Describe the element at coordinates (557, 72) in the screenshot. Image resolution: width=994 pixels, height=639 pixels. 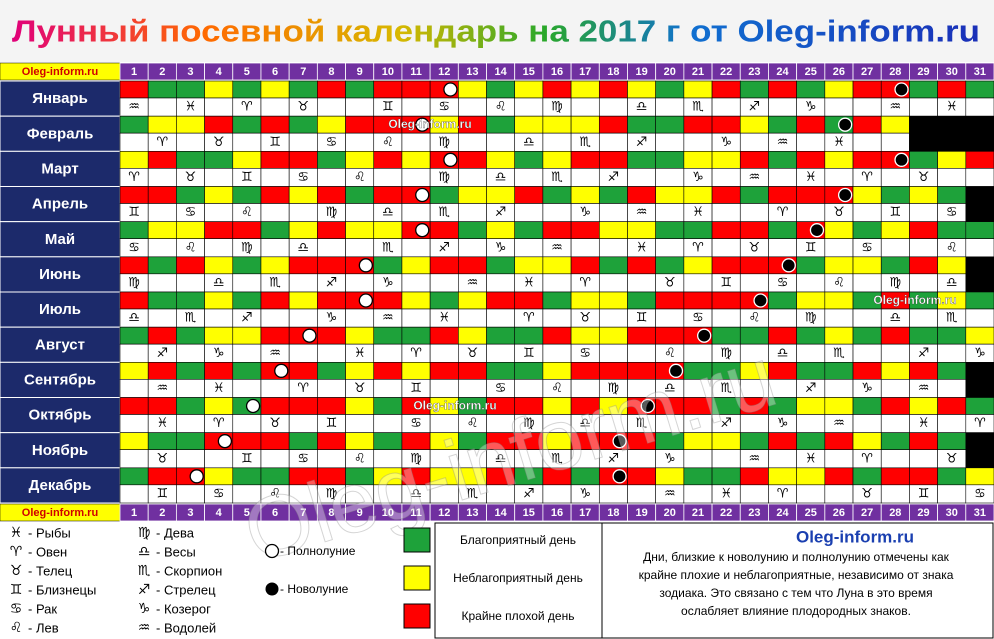
I see `day-number: 16` at that location.